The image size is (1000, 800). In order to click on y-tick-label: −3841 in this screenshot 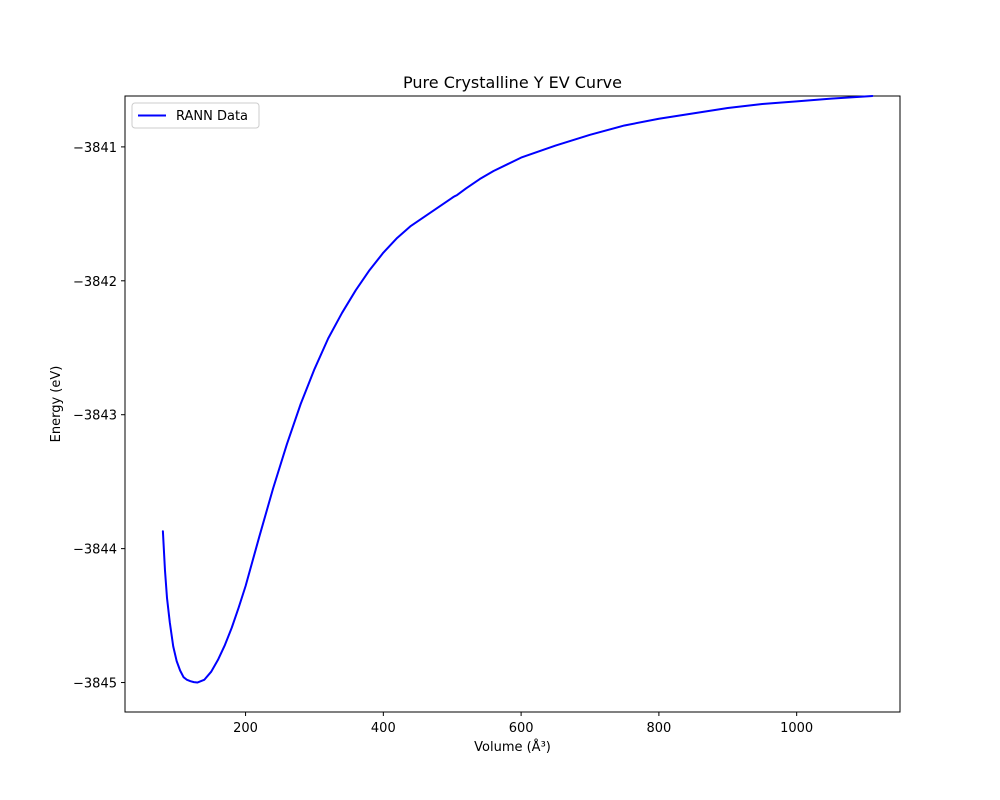, I will do `click(95, 148)`.